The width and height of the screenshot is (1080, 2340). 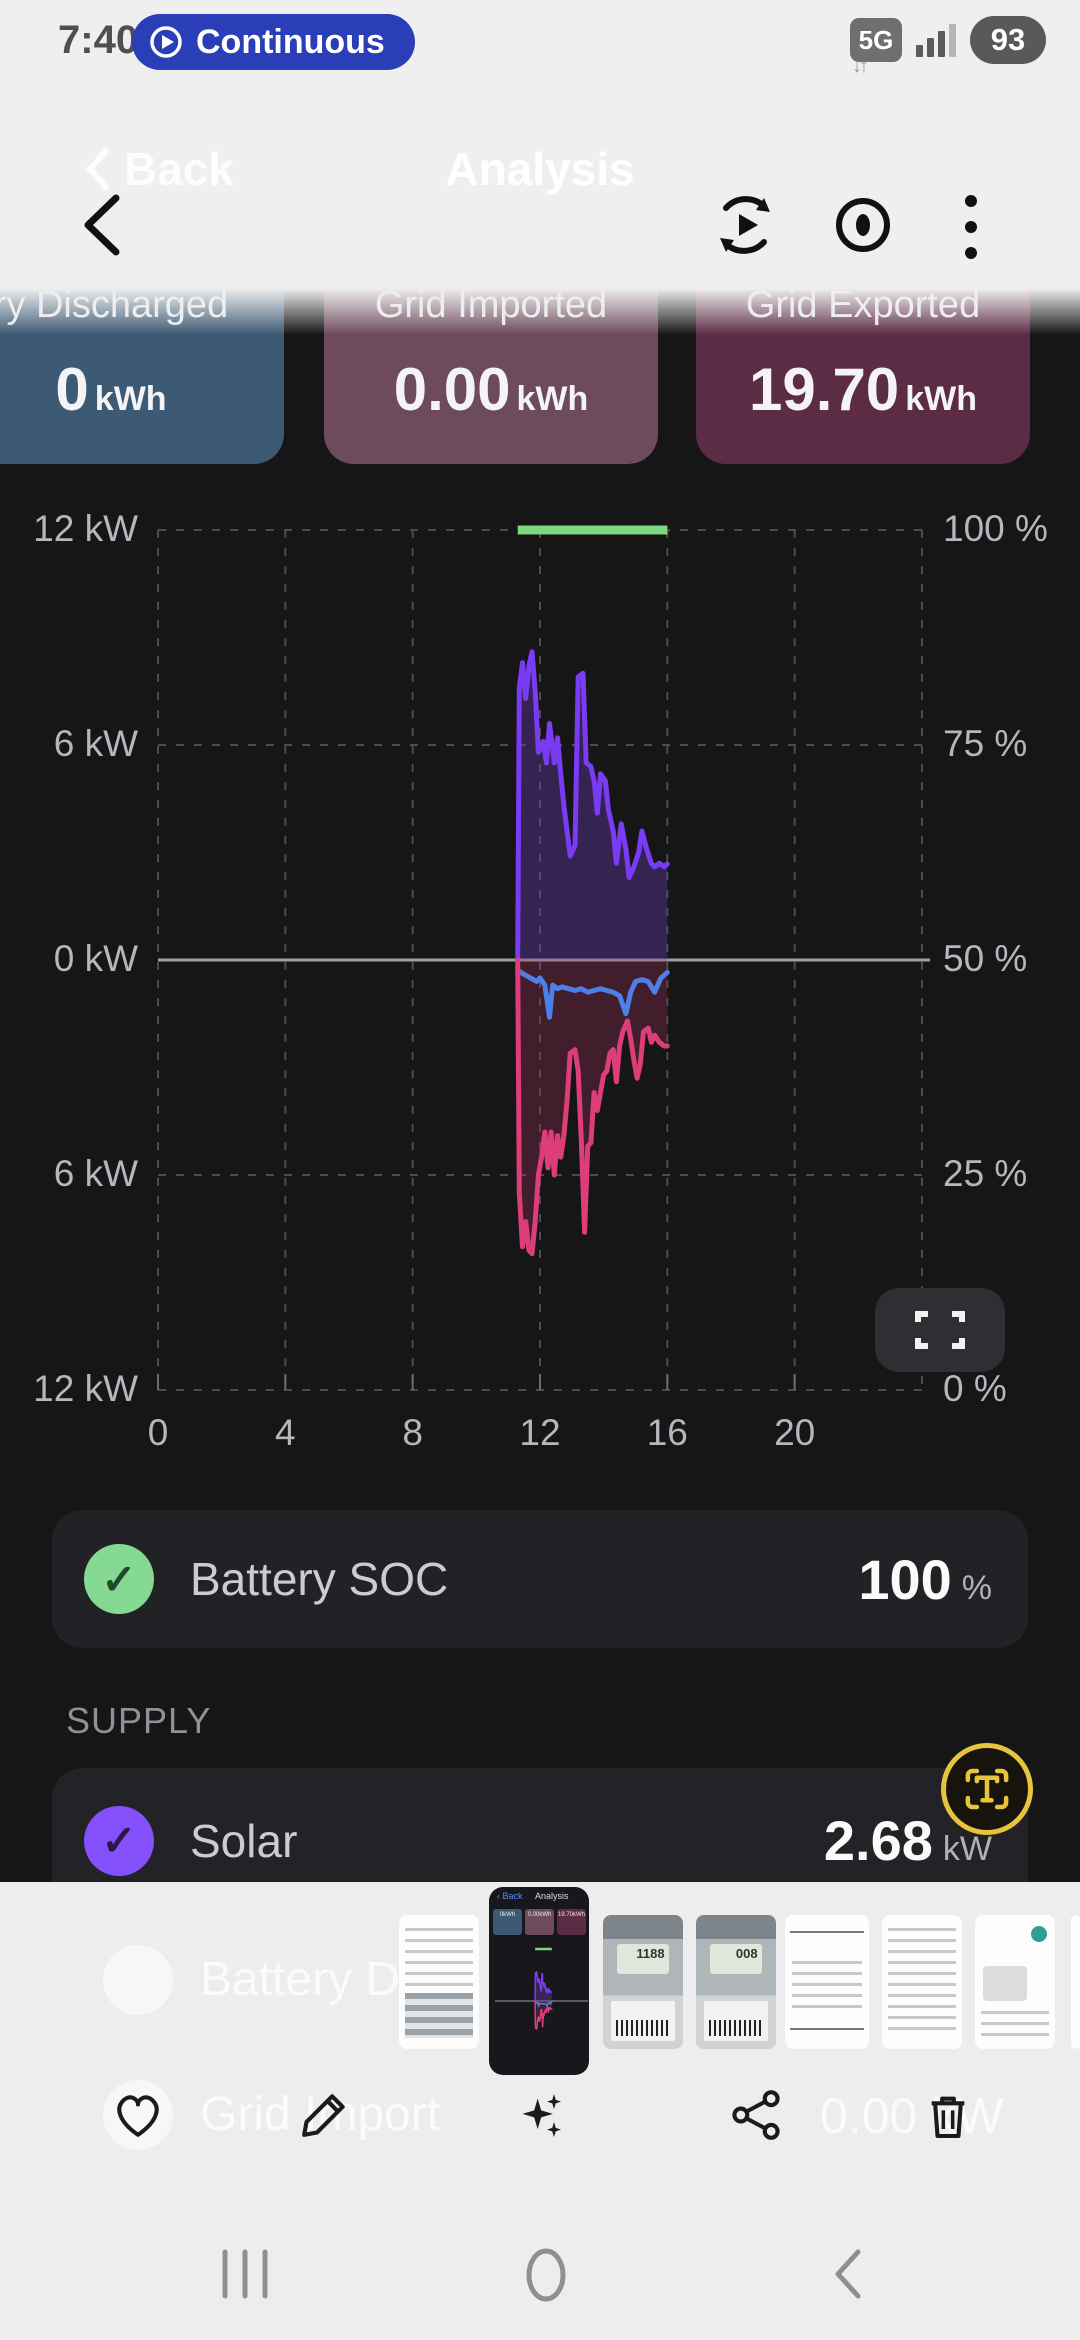 What do you see at coordinates (824, 389) in the screenshot?
I see `card-value: 19.70` at bounding box center [824, 389].